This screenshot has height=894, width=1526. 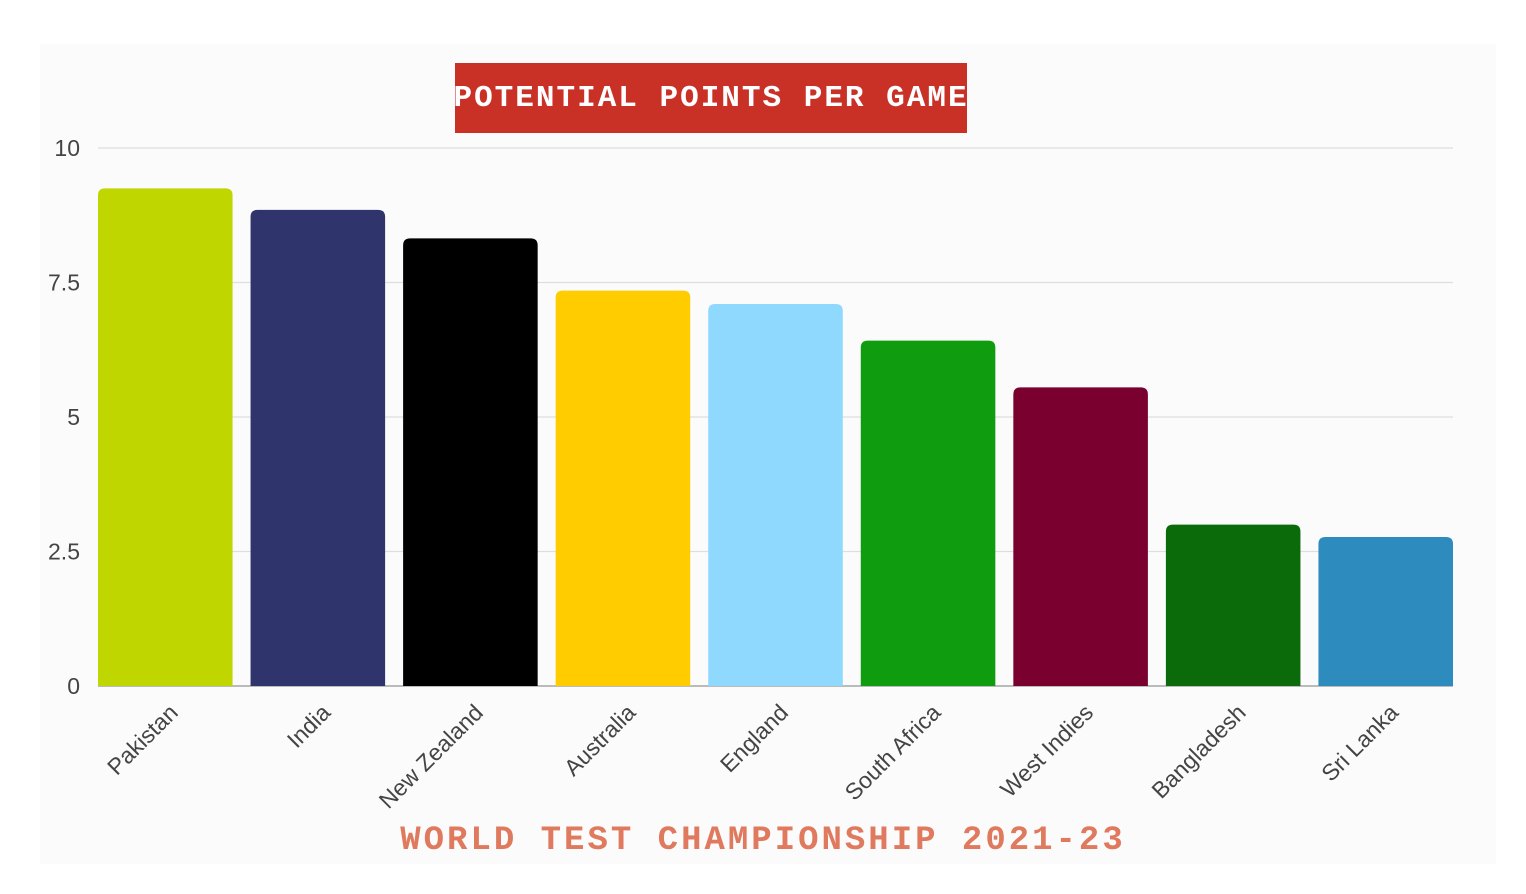 I want to click on x-tick-label: Bangladesh, so click(x=1198, y=751).